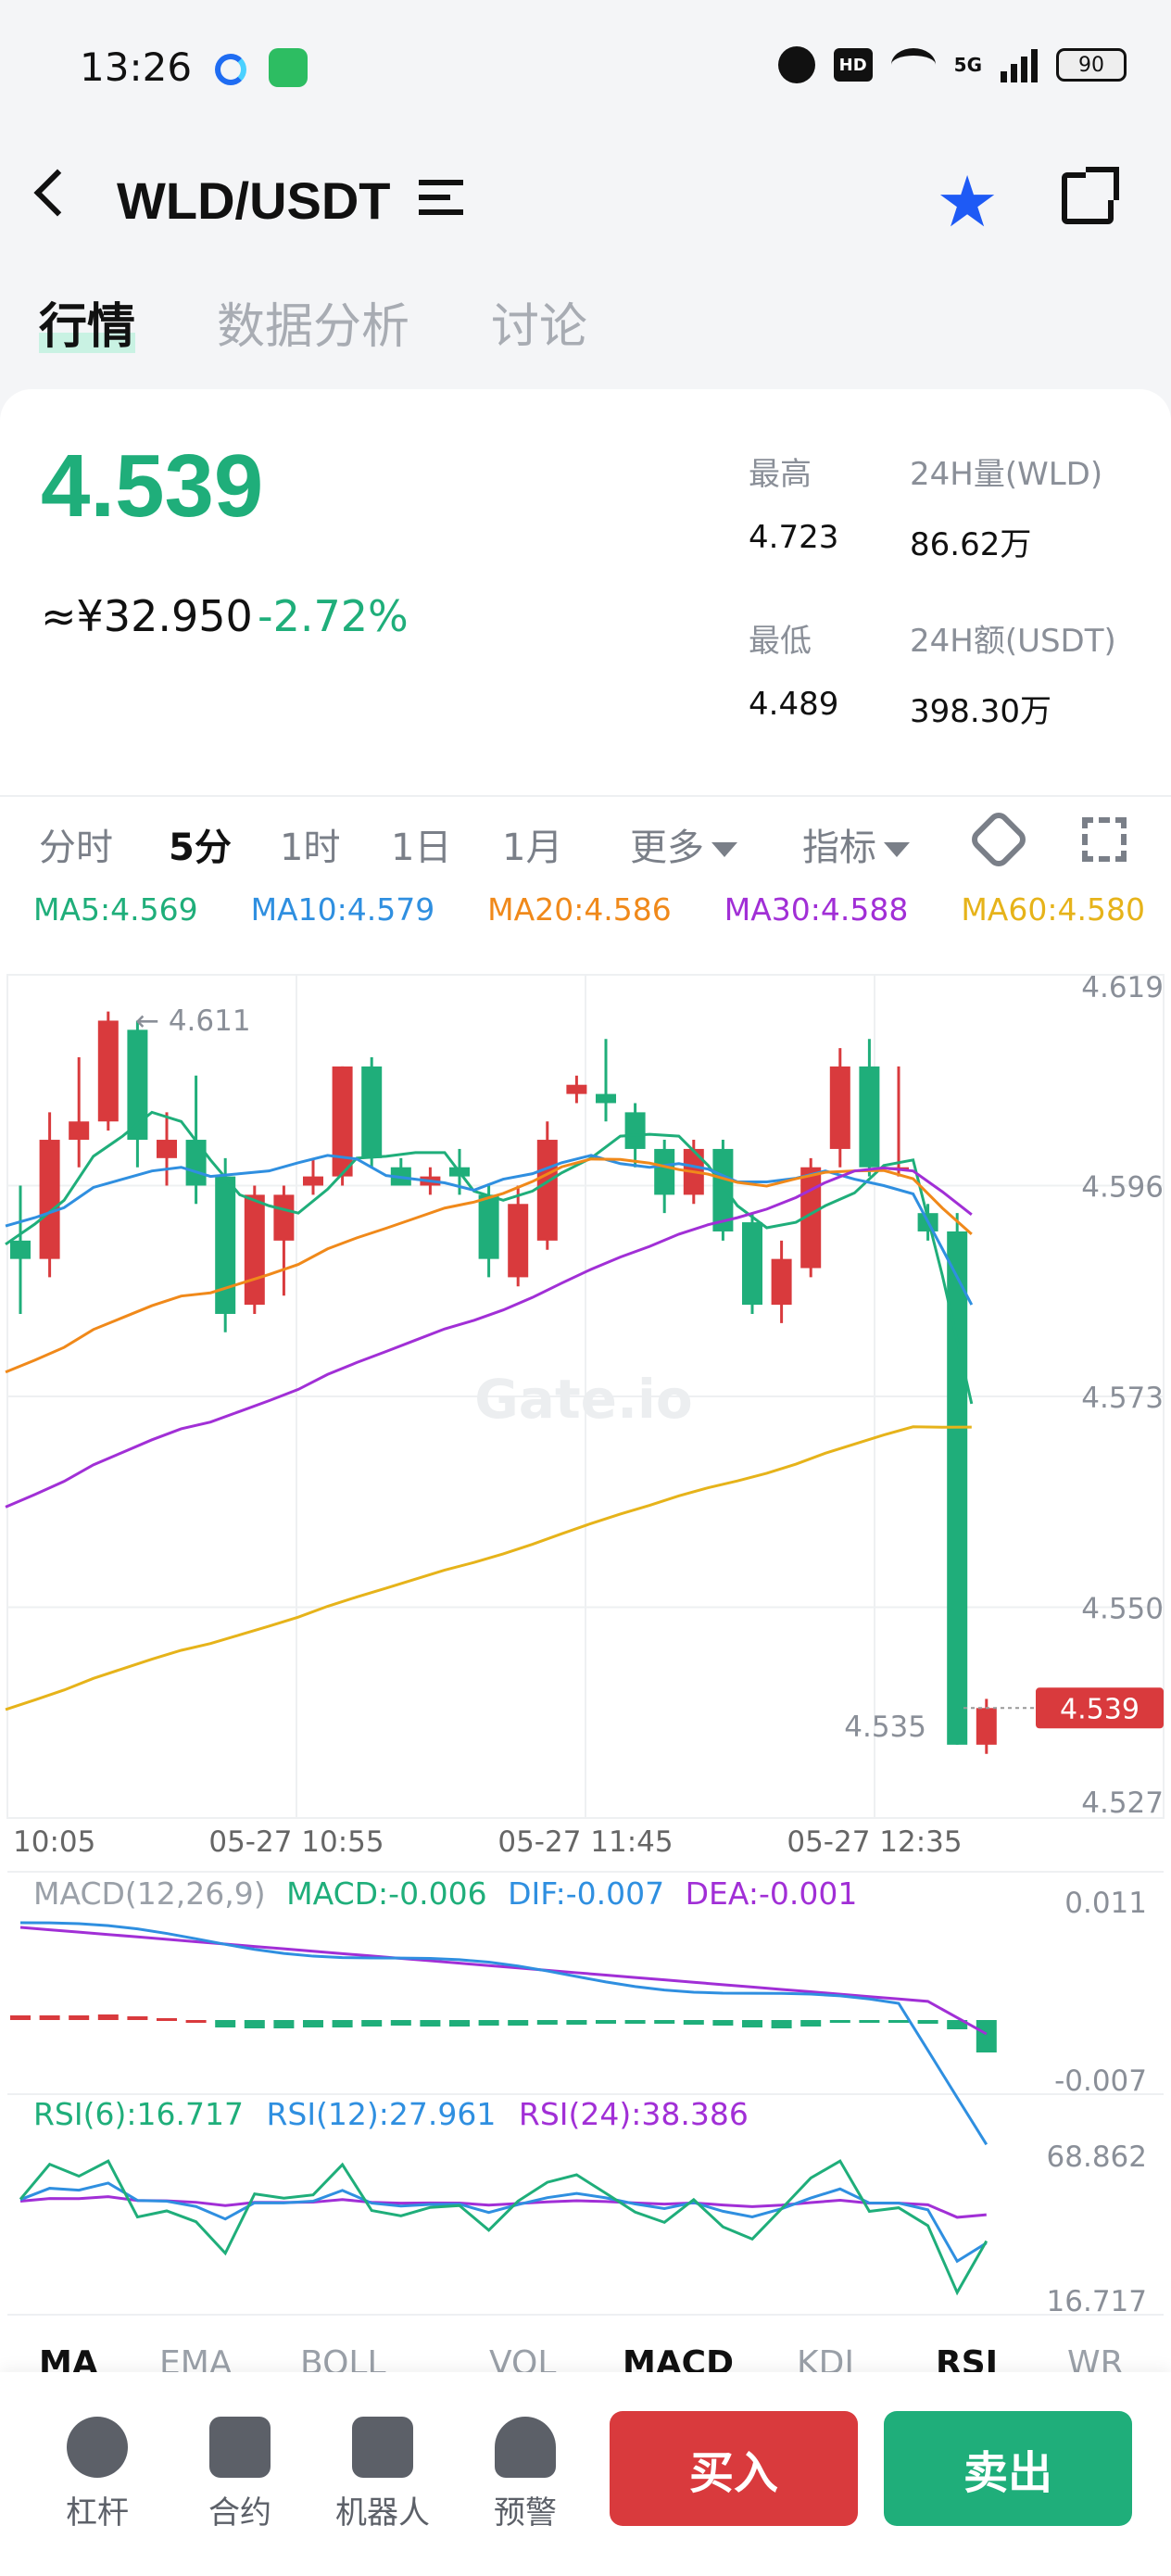 The width and height of the screenshot is (1171, 2576). I want to click on tf-more-dropdown: 更多, so click(684, 844).